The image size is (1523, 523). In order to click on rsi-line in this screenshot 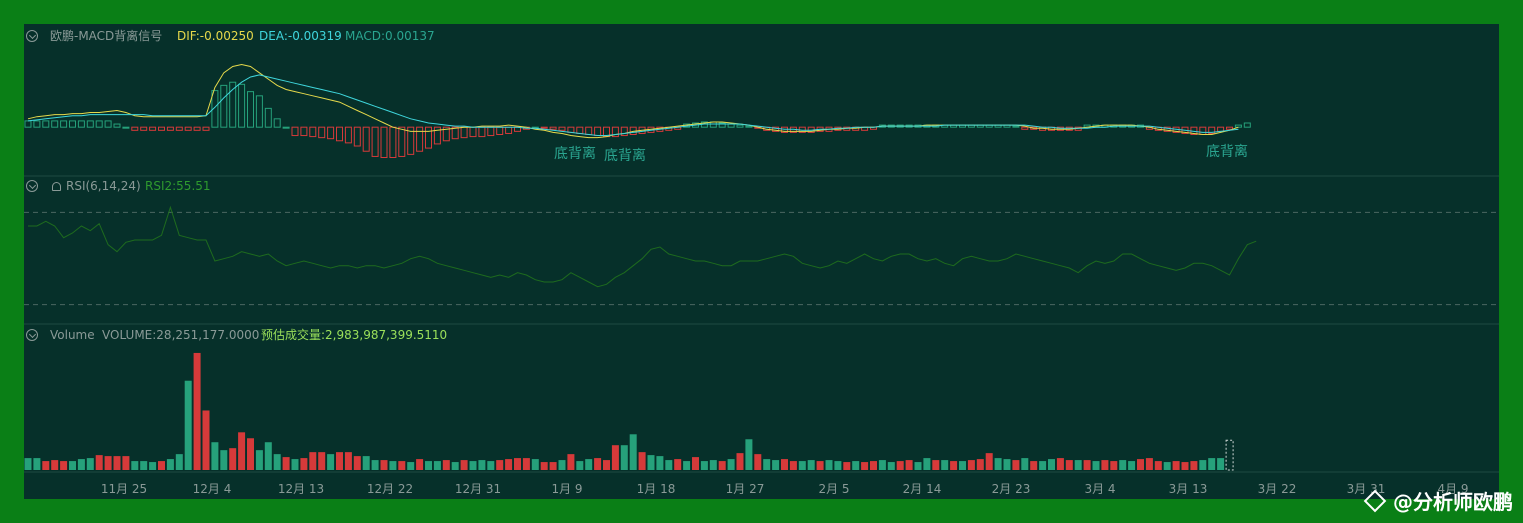, I will do `click(642, 246)`.